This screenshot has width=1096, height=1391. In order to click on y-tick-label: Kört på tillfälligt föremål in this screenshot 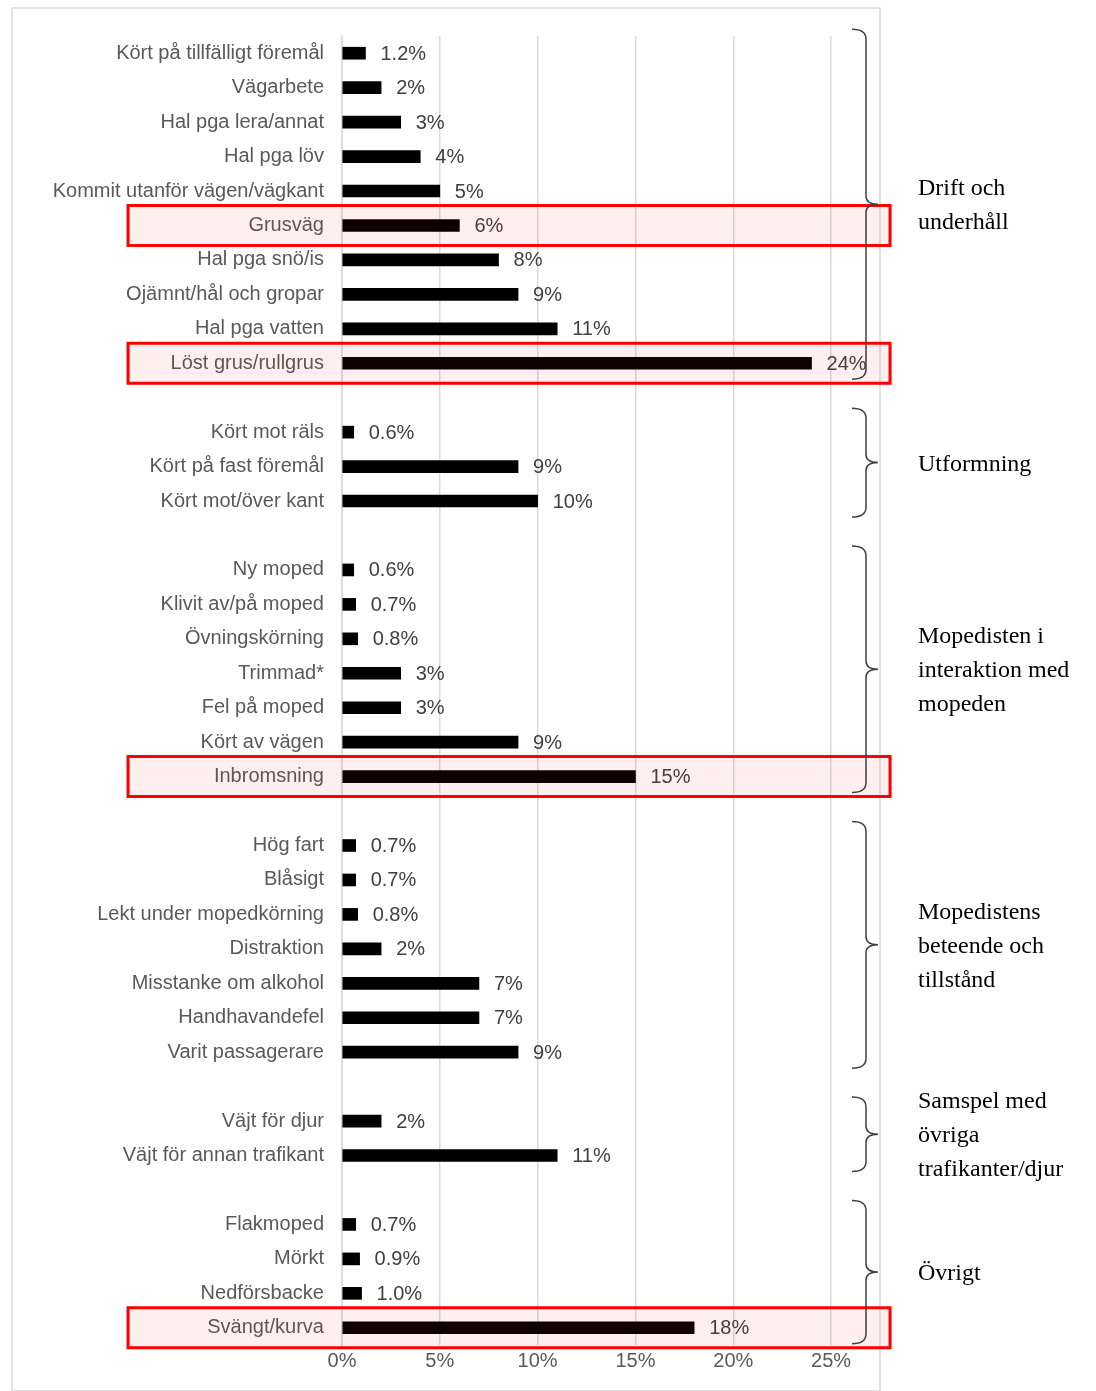, I will do `click(220, 51)`.